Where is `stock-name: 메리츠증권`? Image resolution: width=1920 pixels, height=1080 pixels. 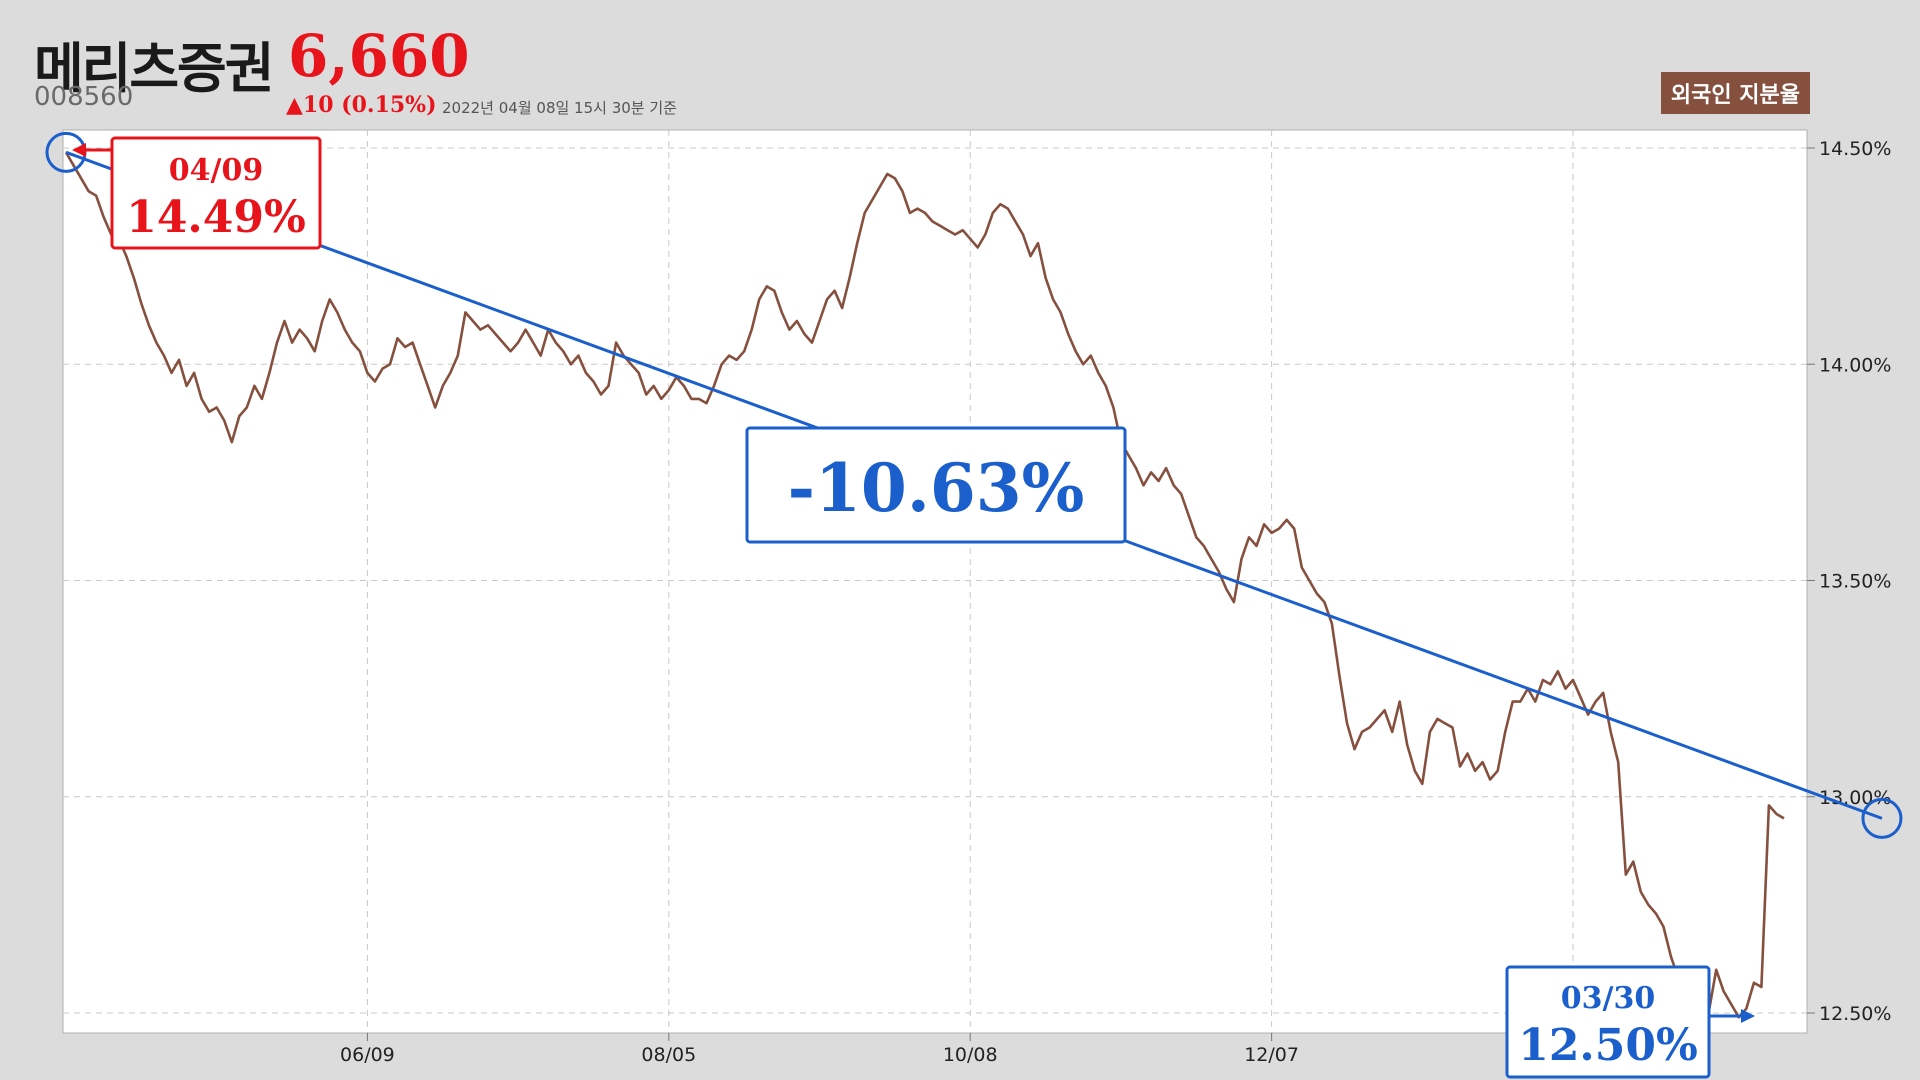
stock-name: 메리츠증권 is located at coordinates (154, 68).